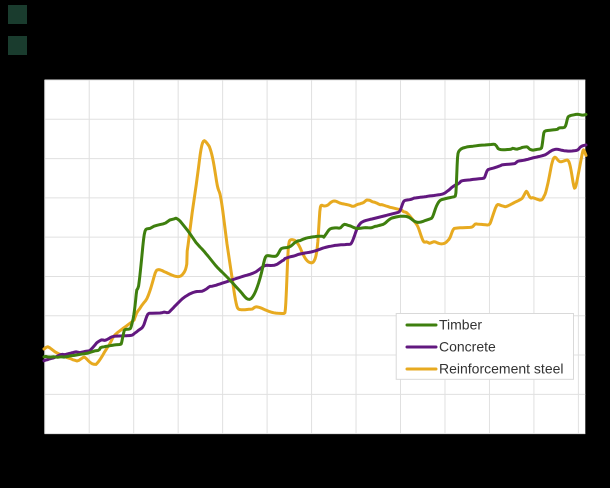  Describe the element at coordinates (467, 347) in the screenshot. I see `svg-text: Concrete` at that location.